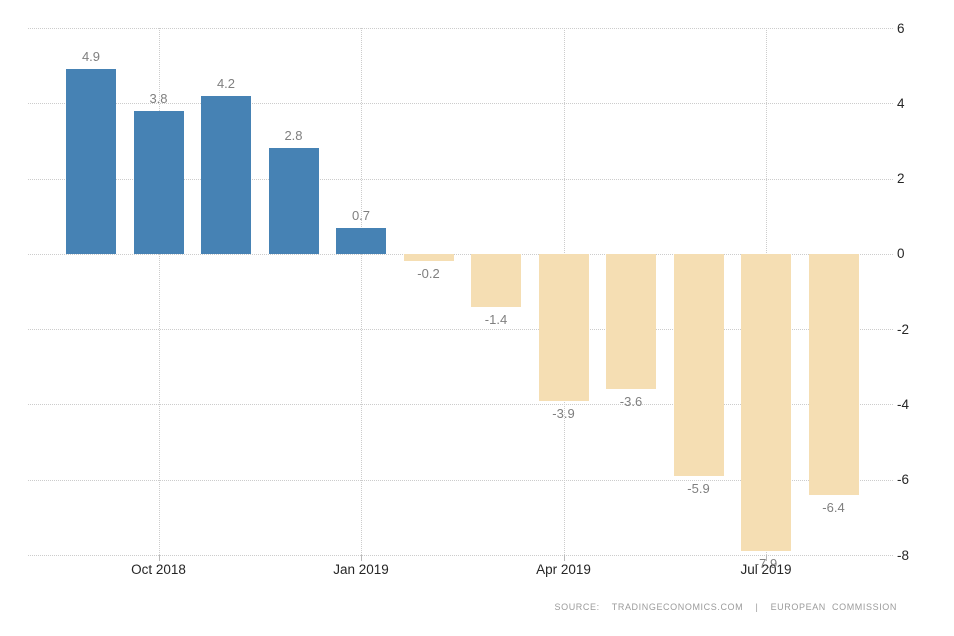 The width and height of the screenshot is (954, 636). Describe the element at coordinates (91, 57) in the screenshot. I see `bar-value-label: 4.9` at that location.